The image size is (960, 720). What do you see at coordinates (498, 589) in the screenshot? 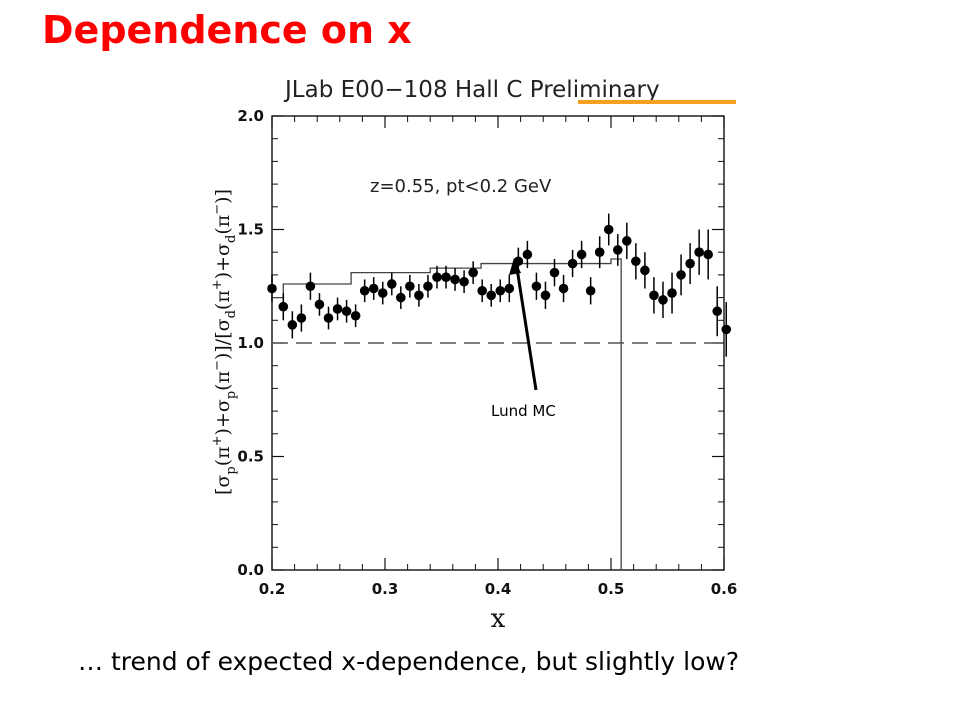
I see `x-tick-label: 0.4` at bounding box center [498, 589].